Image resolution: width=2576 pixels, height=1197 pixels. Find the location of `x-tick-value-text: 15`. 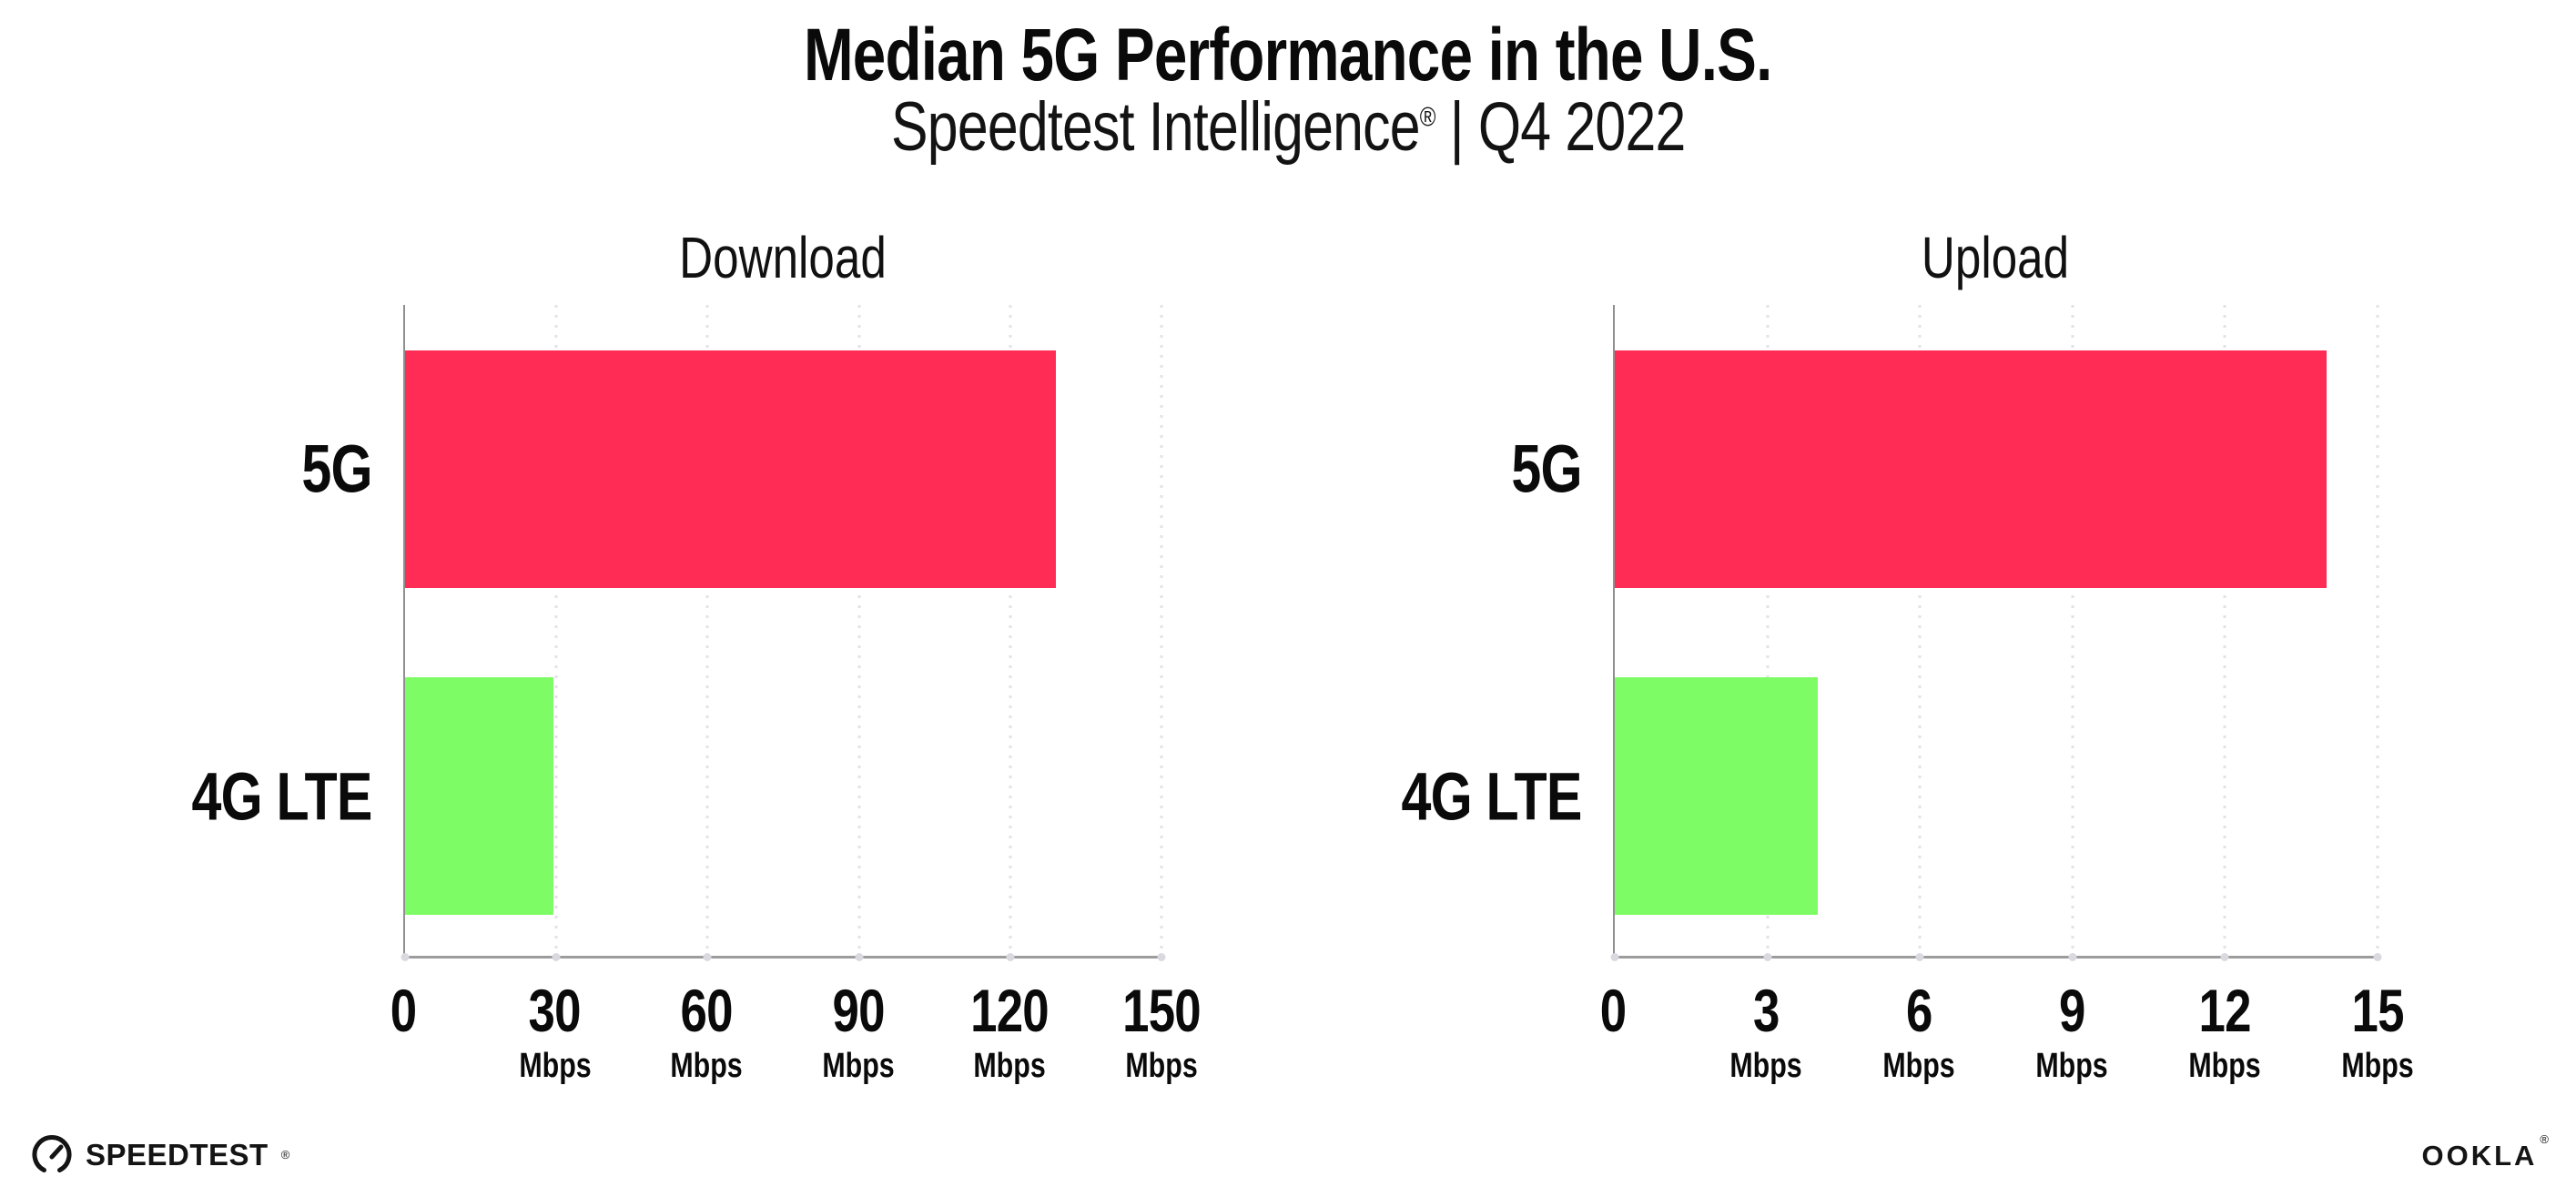

x-tick-value-text: 15 is located at coordinates (2377, 1011).